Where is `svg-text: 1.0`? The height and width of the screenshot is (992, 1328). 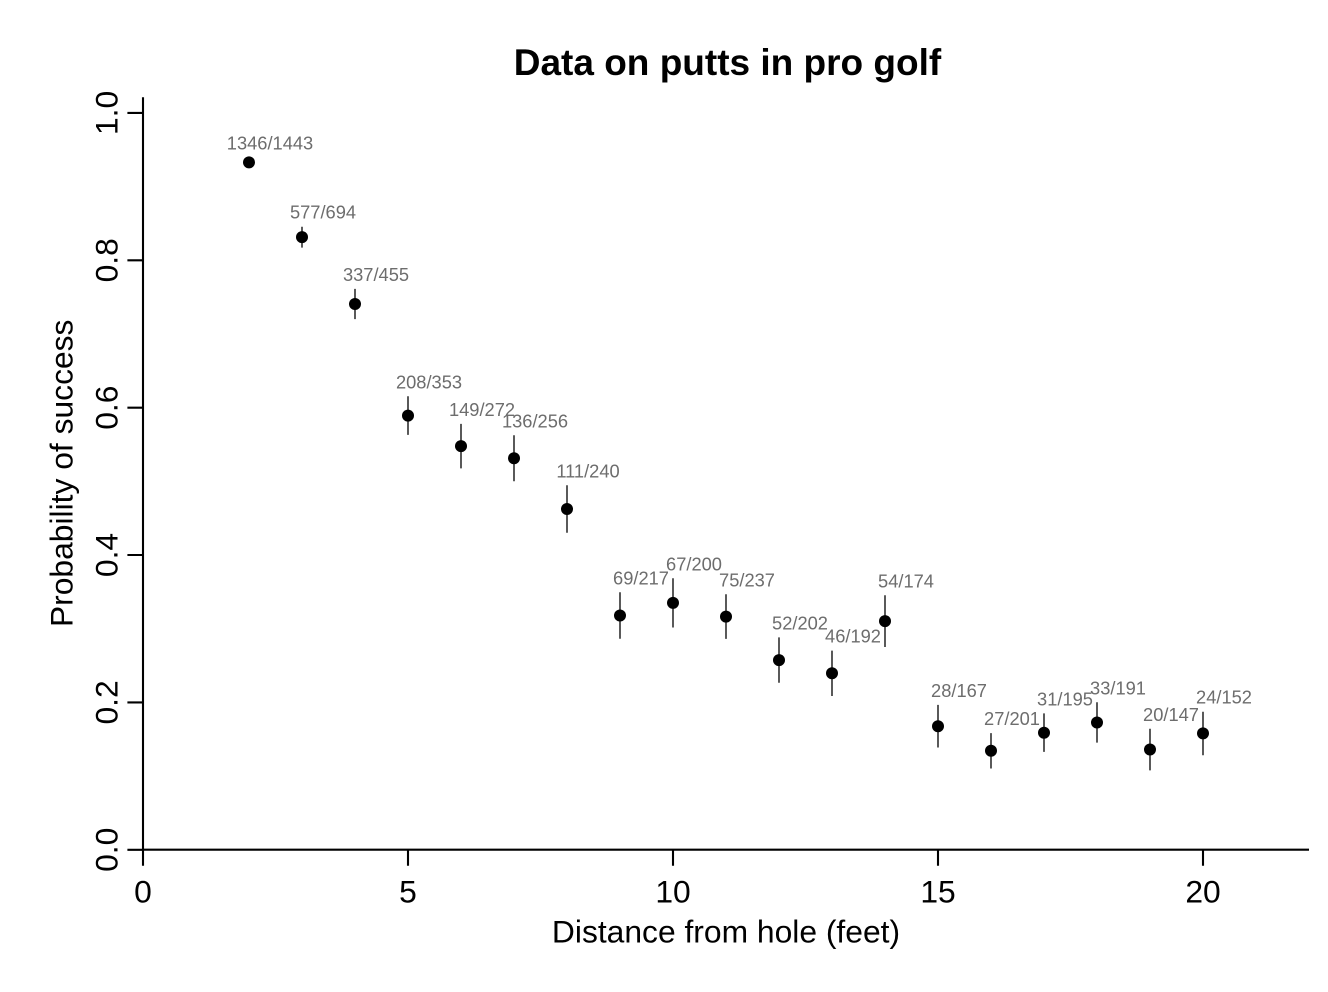 svg-text: 1.0 is located at coordinates (107, 113).